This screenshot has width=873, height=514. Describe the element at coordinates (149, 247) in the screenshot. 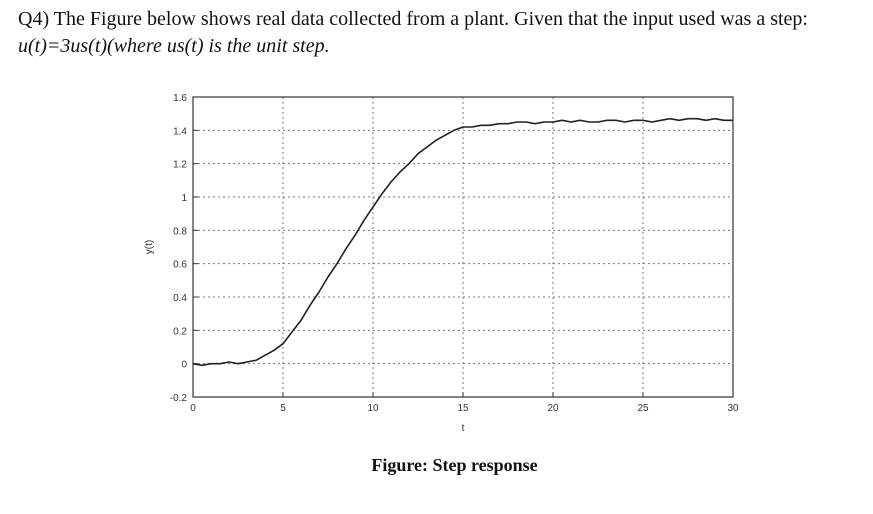

I see `y-axis-label: y(t)` at that location.